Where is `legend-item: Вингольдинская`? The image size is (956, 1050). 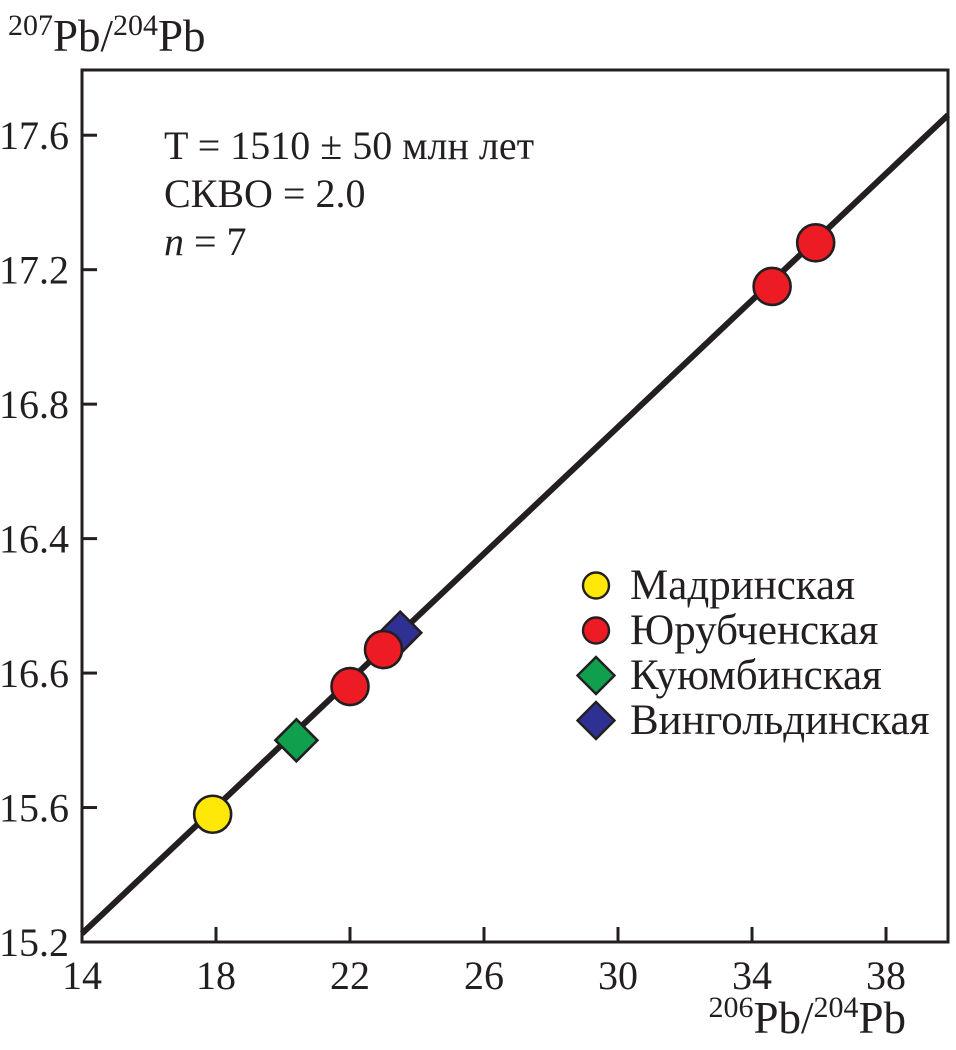
legend-item: Вингольдинская is located at coordinates (749, 720).